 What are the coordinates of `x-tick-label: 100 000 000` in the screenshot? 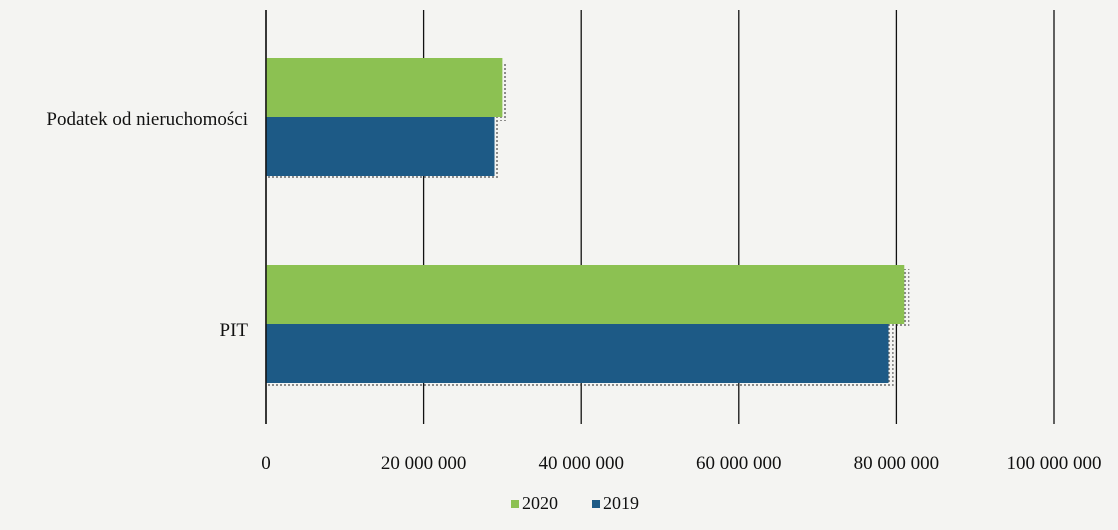 It's located at (1054, 463).